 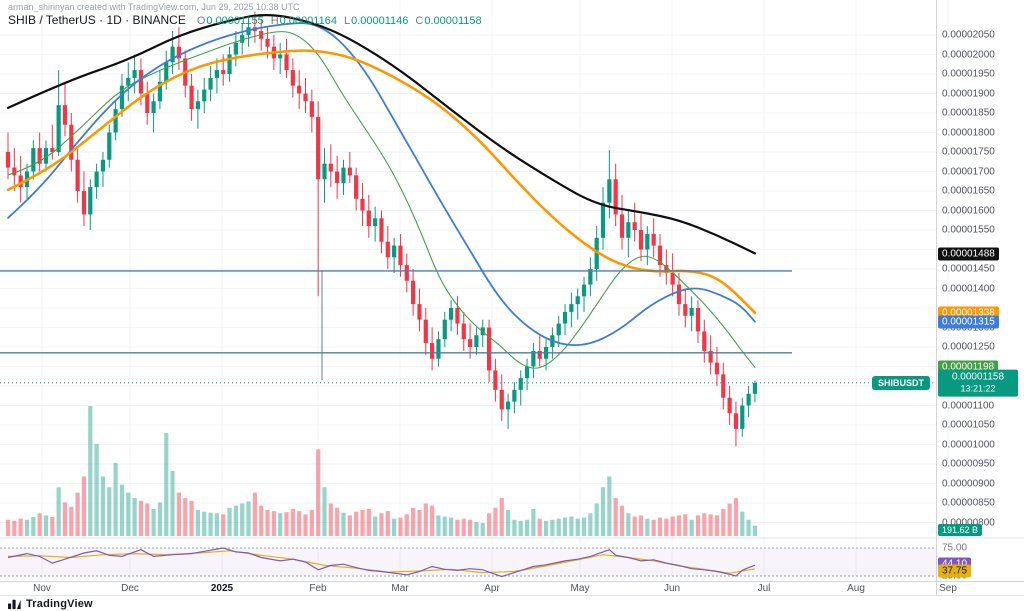 I want to click on time-axis-label: May, so click(x=580, y=588).